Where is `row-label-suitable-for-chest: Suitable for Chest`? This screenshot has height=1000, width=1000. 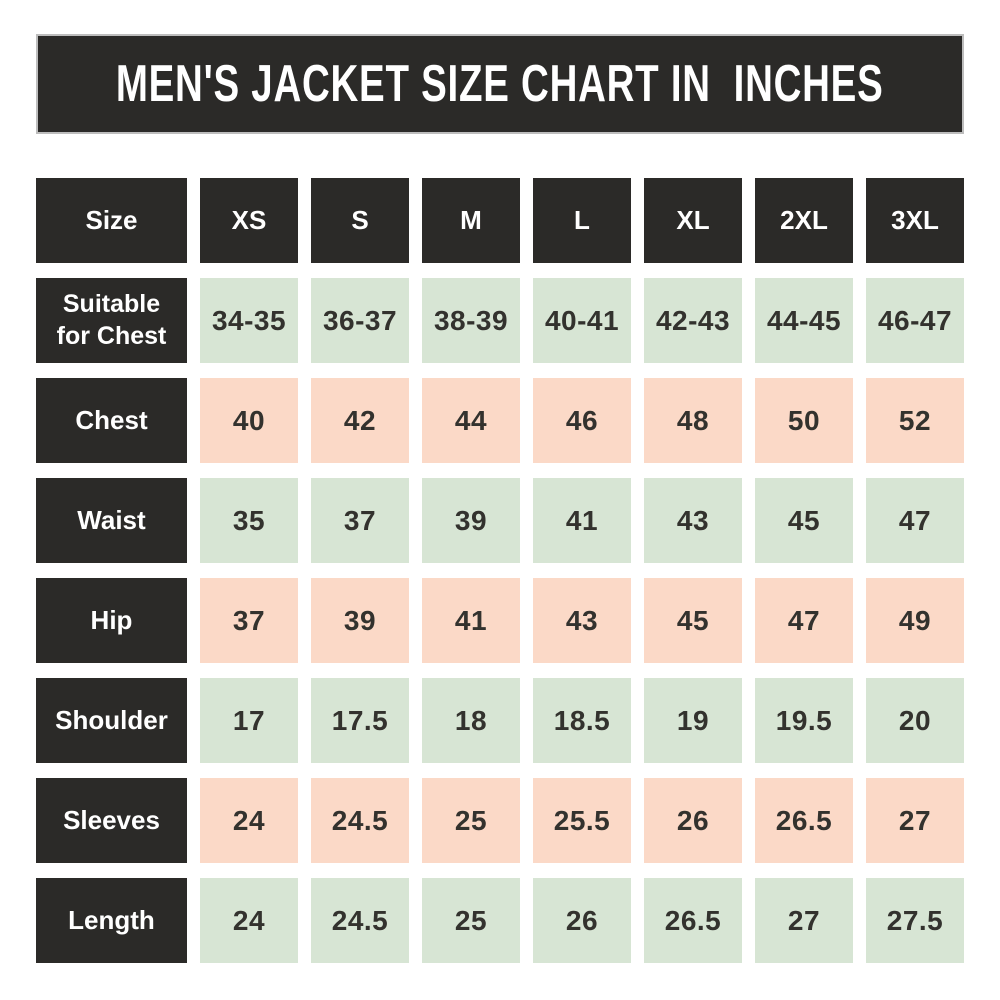
row-label-suitable-for-chest: Suitable for Chest is located at coordinates (111, 320).